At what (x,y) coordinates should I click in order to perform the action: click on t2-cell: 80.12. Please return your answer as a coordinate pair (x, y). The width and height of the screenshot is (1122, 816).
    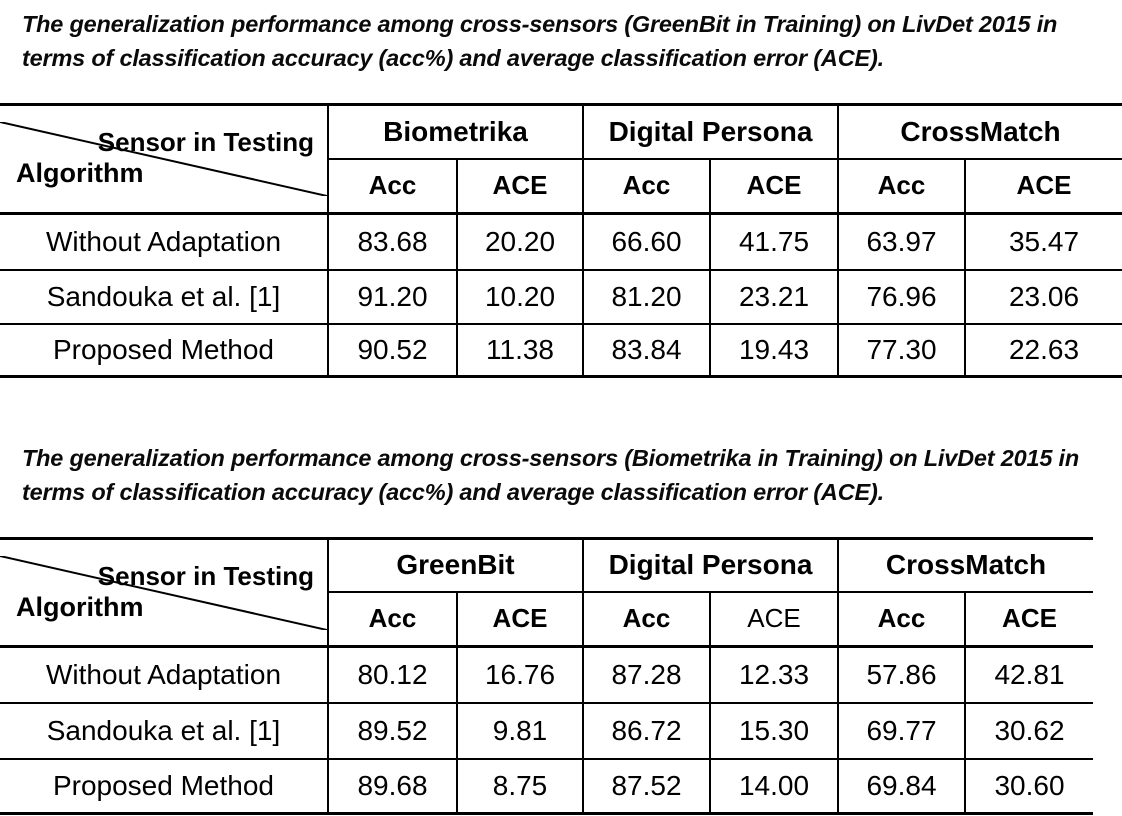
    Looking at the image, I should click on (392, 675).